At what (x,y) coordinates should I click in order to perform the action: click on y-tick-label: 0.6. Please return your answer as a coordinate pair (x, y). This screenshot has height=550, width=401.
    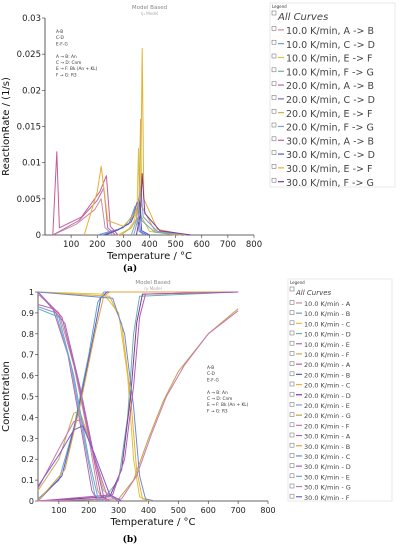
    Looking at the image, I should click on (27, 376).